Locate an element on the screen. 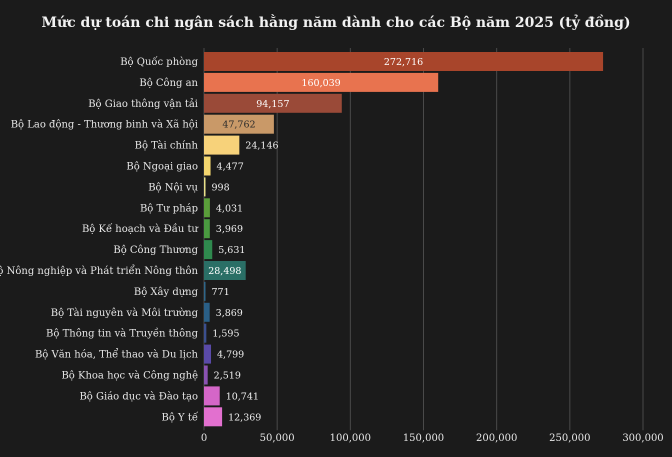 Image resolution: width=672 pixels, height=457 pixels. x-tick-label: 50,000 is located at coordinates (277, 438).